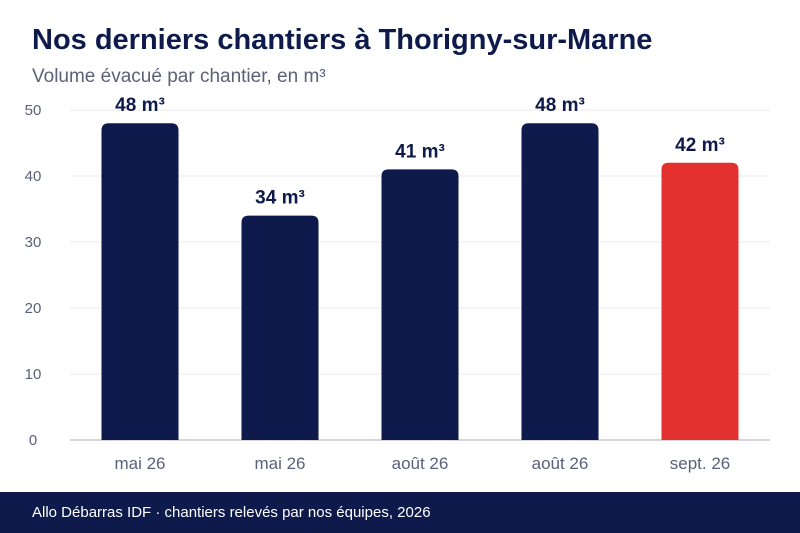 This screenshot has width=800, height=533. Describe the element at coordinates (33, 242) in the screenshot. I see `y-tick-label: 30` at that location.